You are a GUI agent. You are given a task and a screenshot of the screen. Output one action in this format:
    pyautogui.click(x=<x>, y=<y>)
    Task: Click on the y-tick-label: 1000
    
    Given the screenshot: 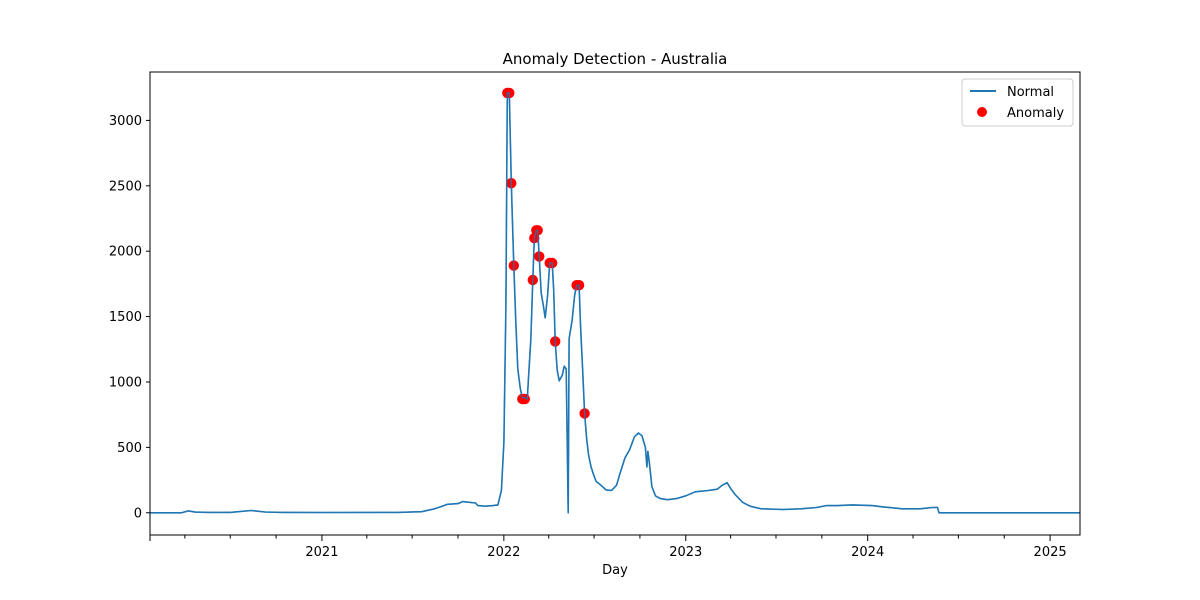 What is the action you would take?
    pyautogui.click(x=125, y=382)
    